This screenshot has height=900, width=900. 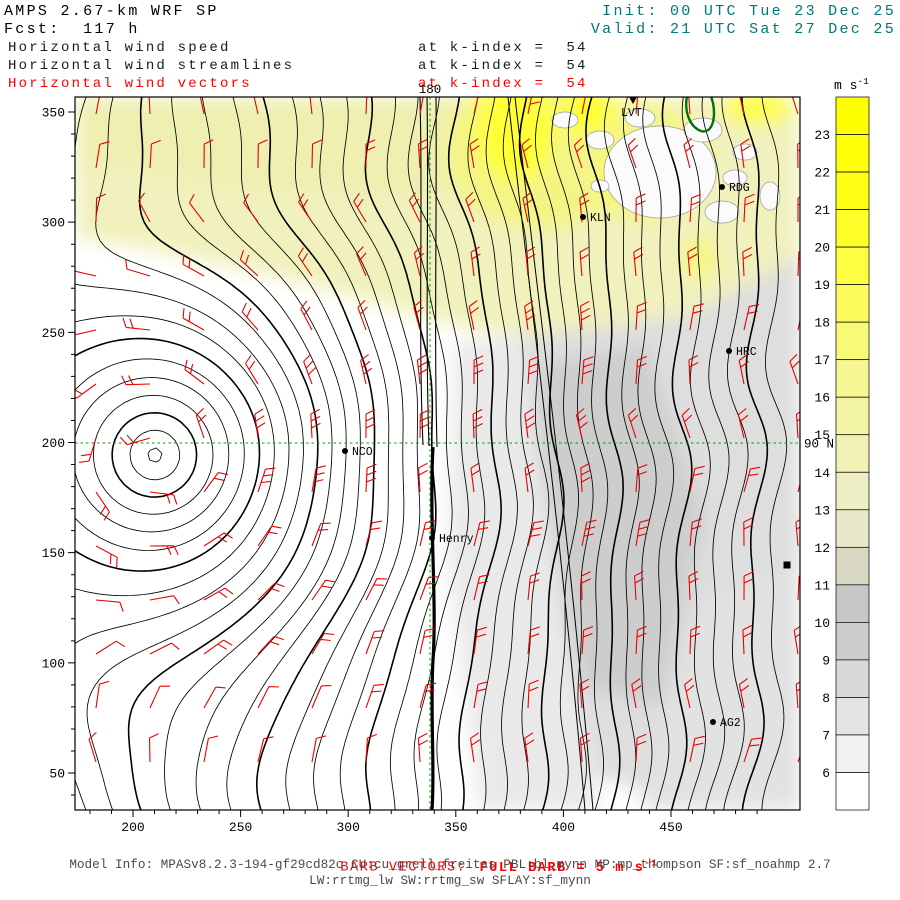 What do you see at coordinates (822, 585) in the screenshot?
I see `colorbar-label: 11` at bounding box center [822, 585].